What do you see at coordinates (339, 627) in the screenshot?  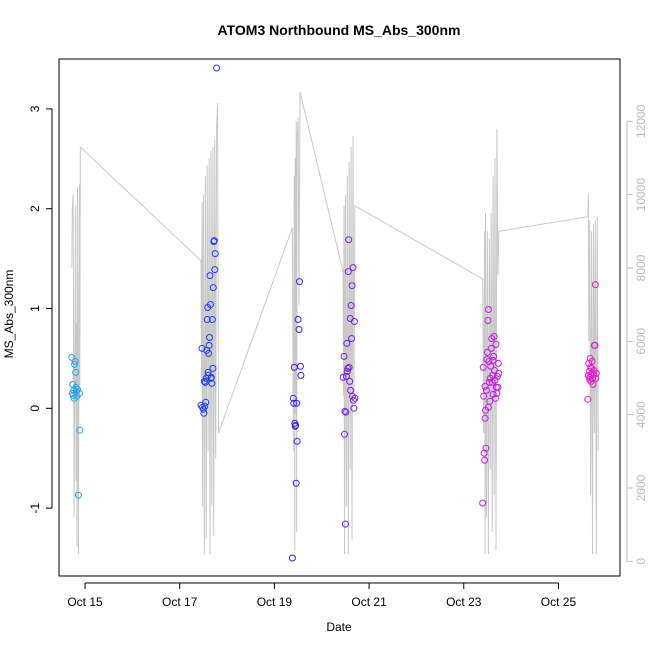 I see `x-axis-label: Date` at bounding box center [339, 627].